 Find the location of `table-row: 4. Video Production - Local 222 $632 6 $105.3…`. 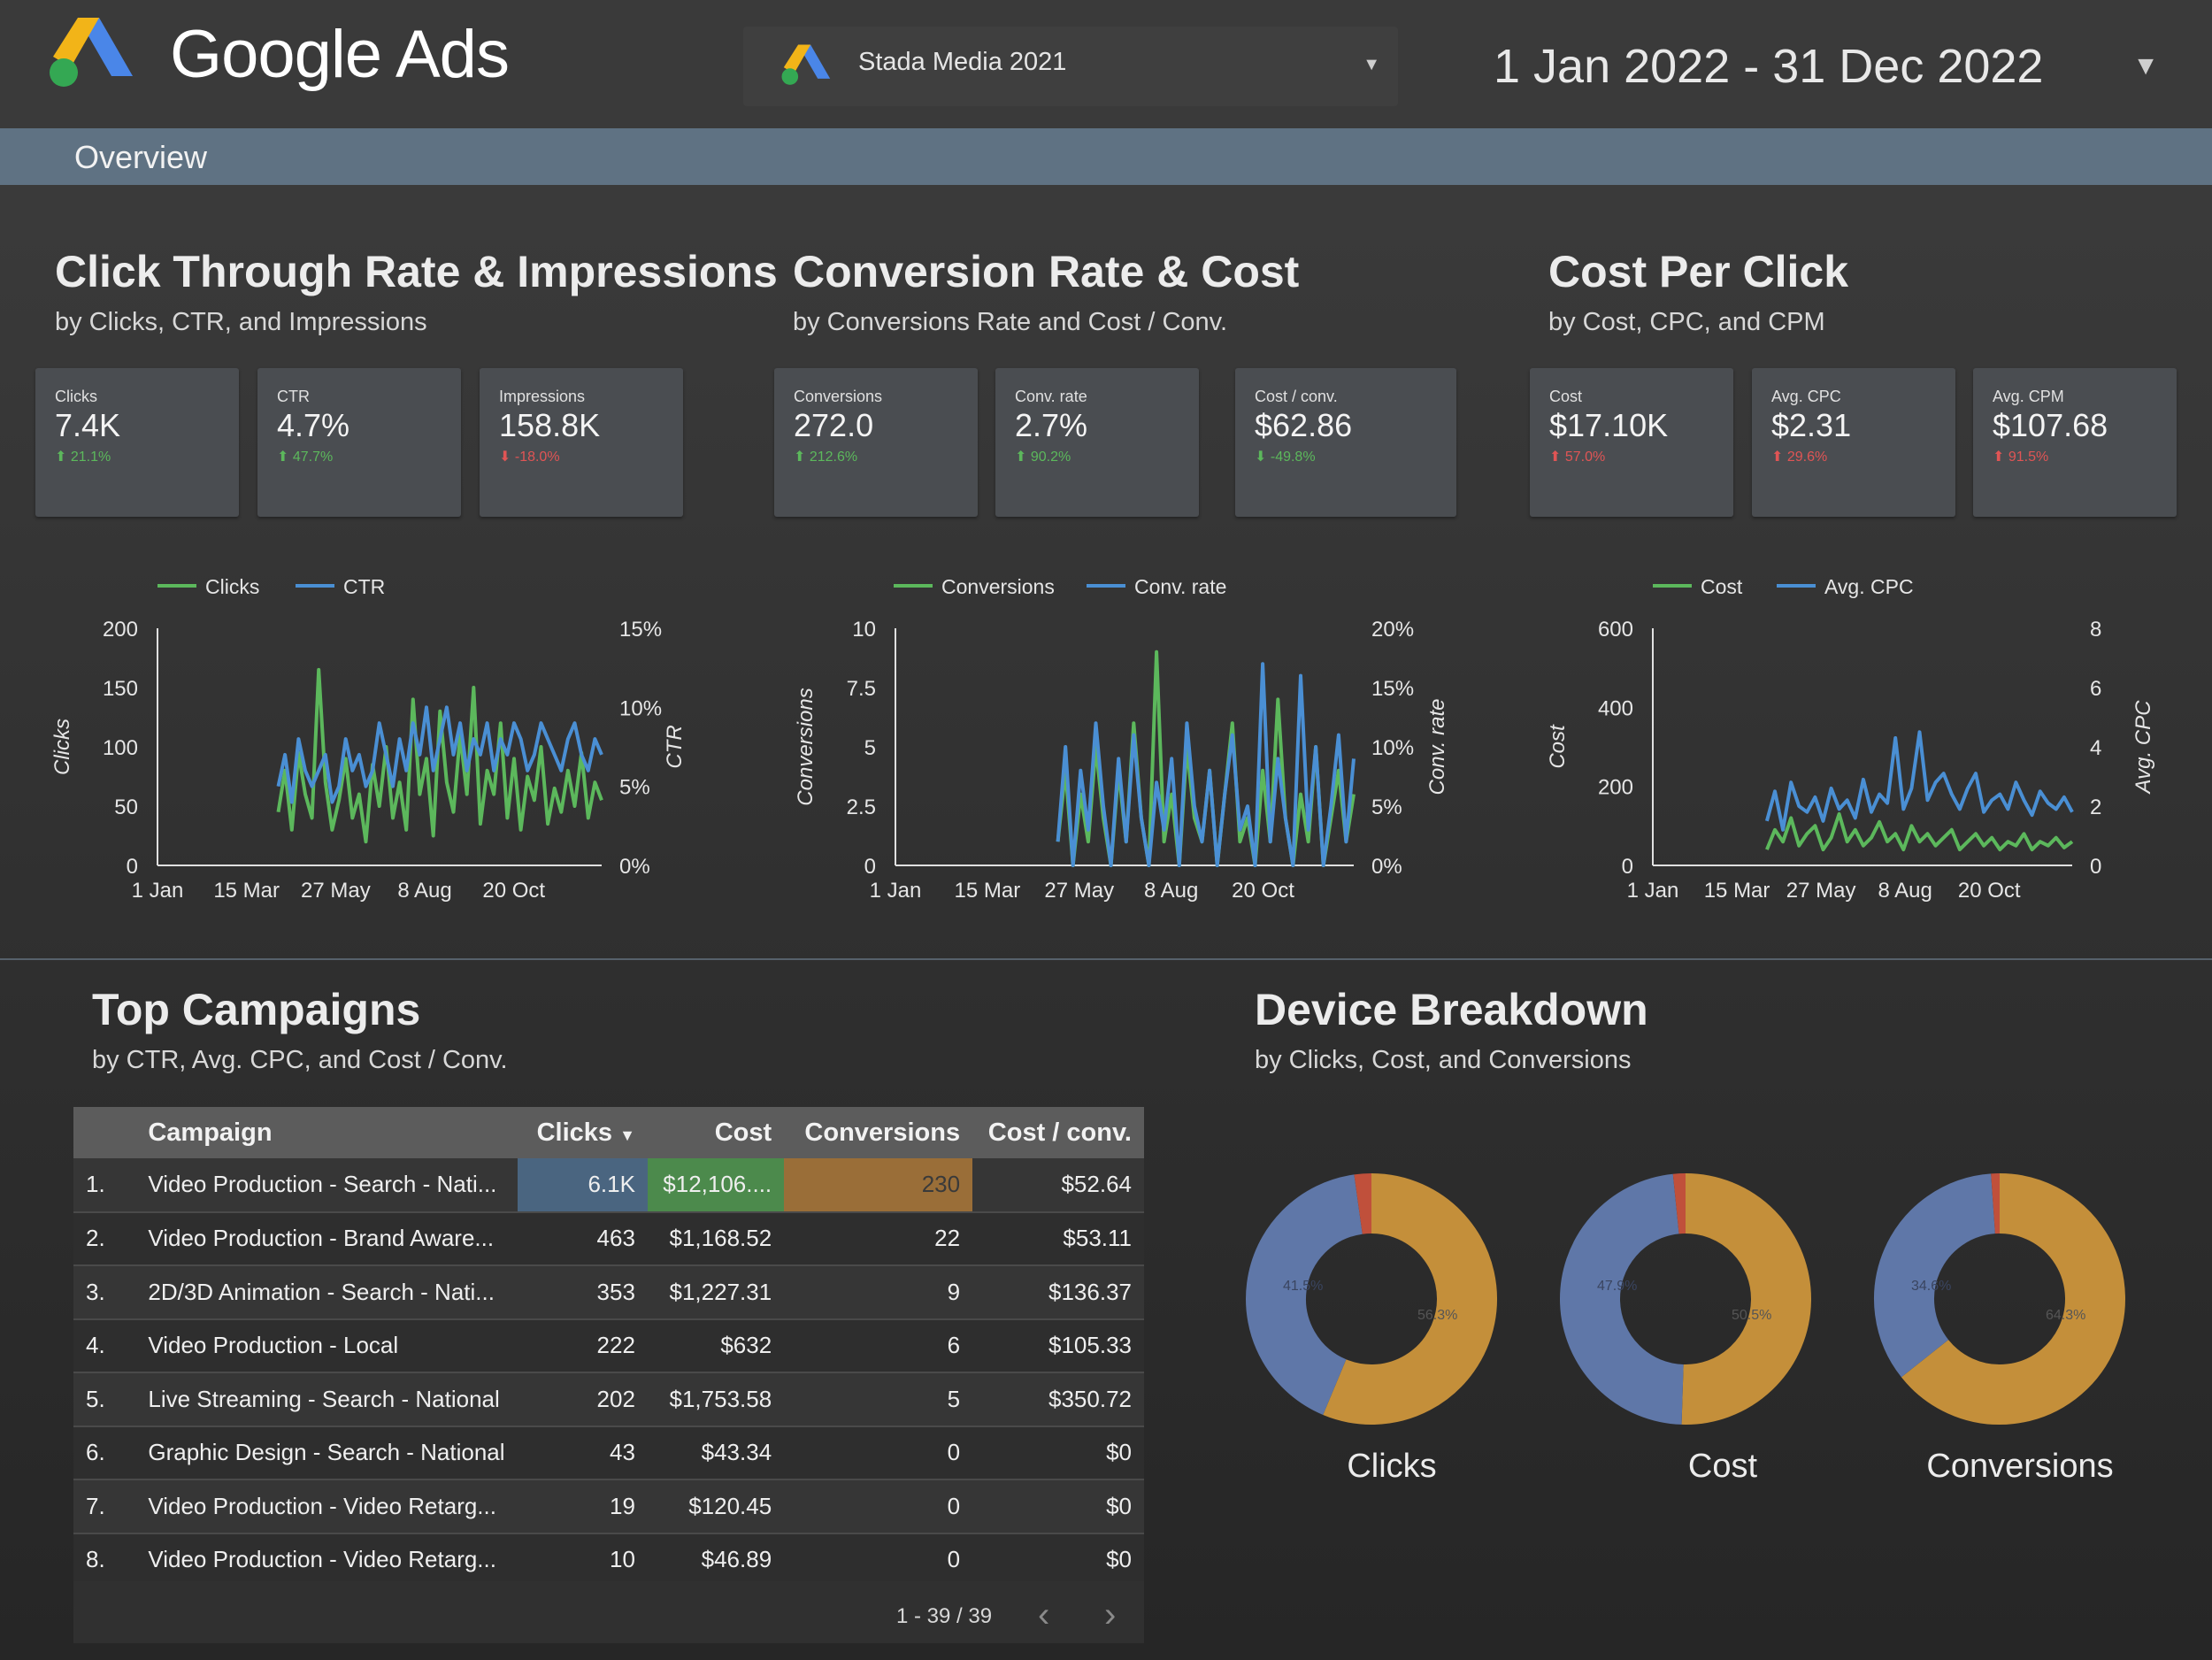

table-row: 4. Video Production - Local 222 $632 6 $105.3… is located at coordinates (609, 1345).